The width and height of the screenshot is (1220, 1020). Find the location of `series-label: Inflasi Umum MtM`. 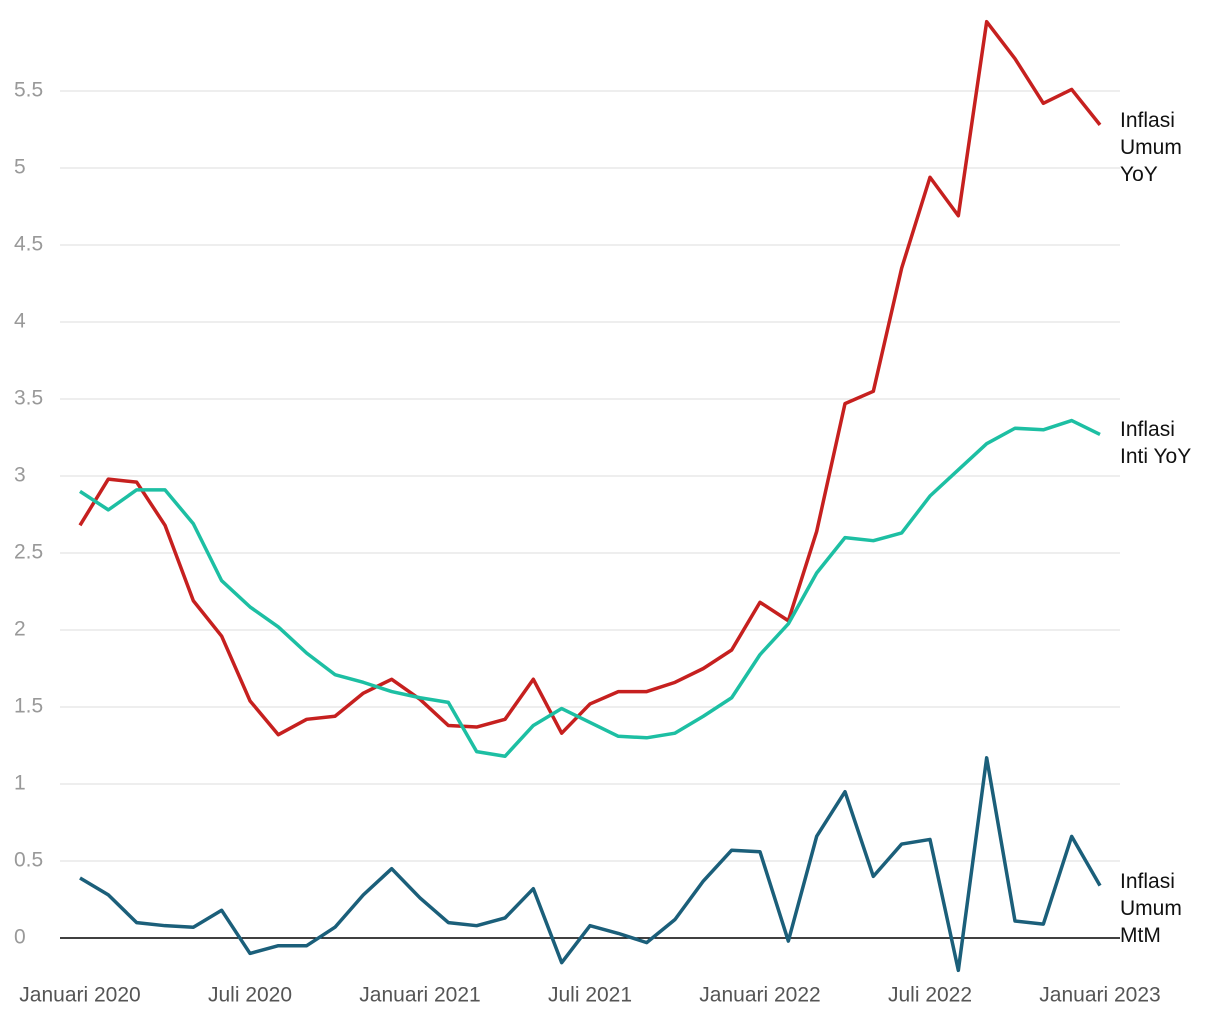

series-label: Inflasi Umum MtM is located at coordinates (1151, 908).